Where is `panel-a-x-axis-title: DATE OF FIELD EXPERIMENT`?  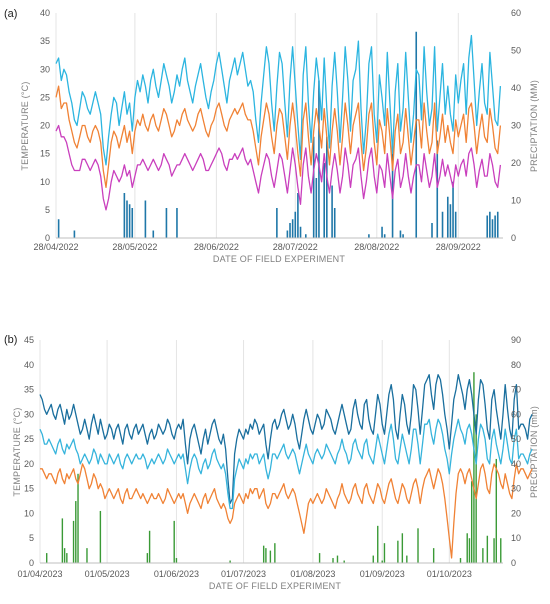
panel-a-x-axis-title: DATE OF FIELD EXPERIMENT is located at coordinates (279, 259).